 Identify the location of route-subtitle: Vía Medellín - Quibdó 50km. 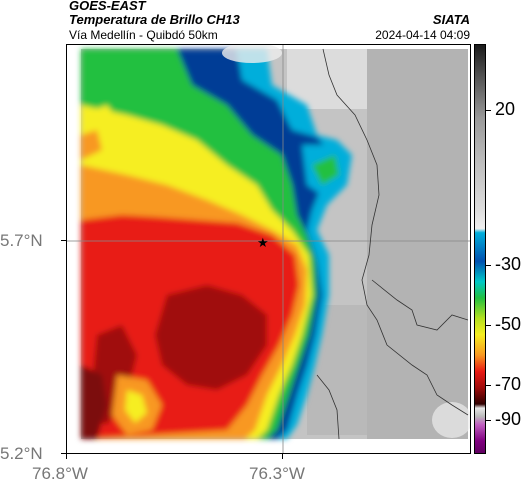
(143, 35).